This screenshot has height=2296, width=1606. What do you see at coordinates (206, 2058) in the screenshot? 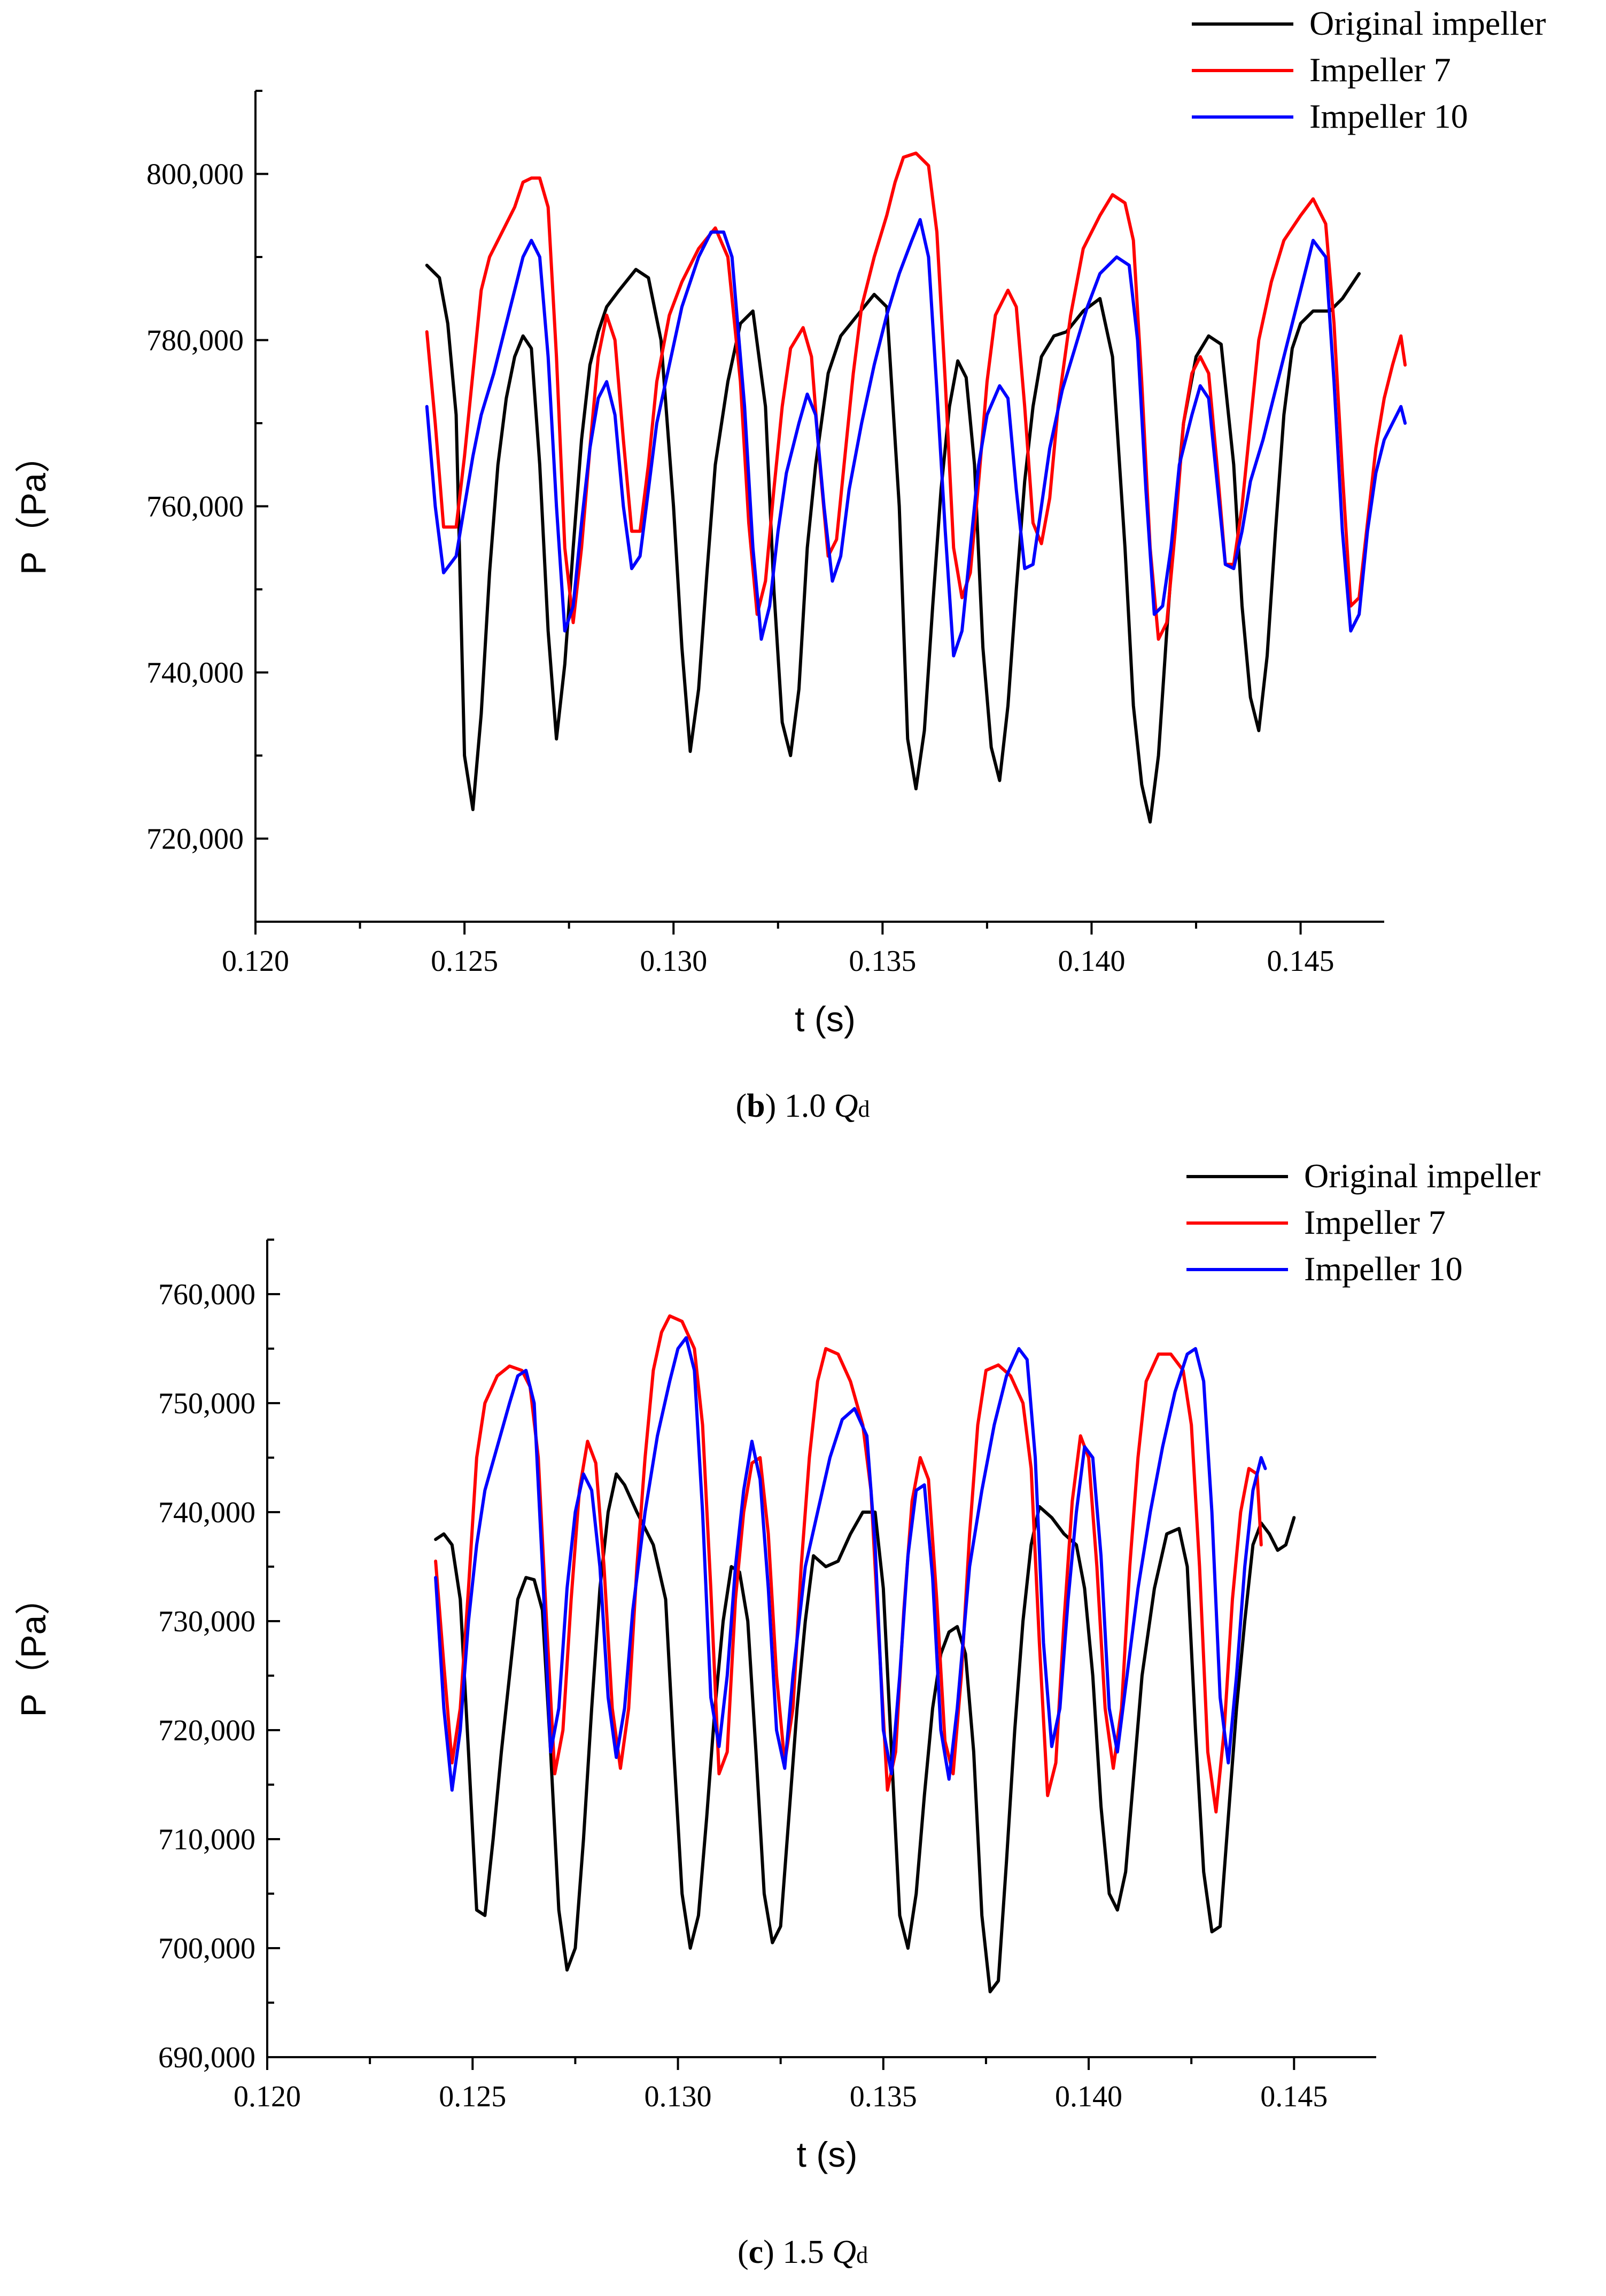
I see `y-tick-label: 690,000` at bounding box center [206, 2058].